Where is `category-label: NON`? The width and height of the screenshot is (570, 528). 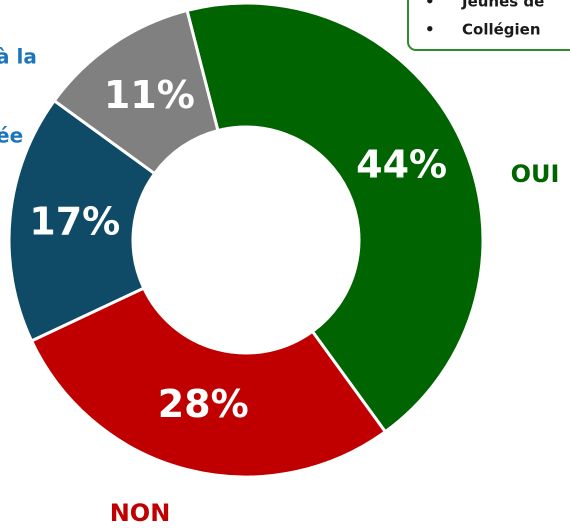
category-label: NON is located at coordinates (140, 513).